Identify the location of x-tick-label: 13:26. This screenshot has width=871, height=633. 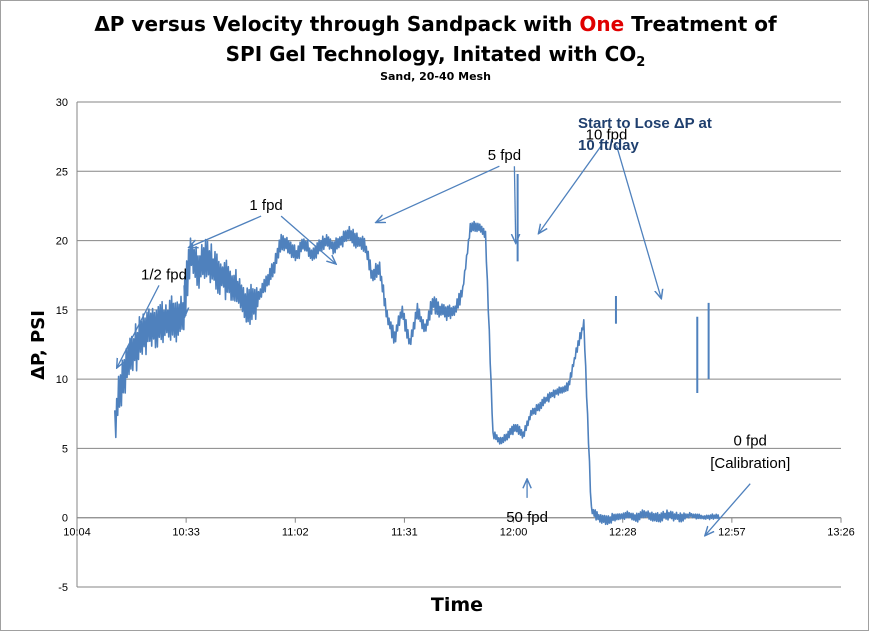
(841, 533).